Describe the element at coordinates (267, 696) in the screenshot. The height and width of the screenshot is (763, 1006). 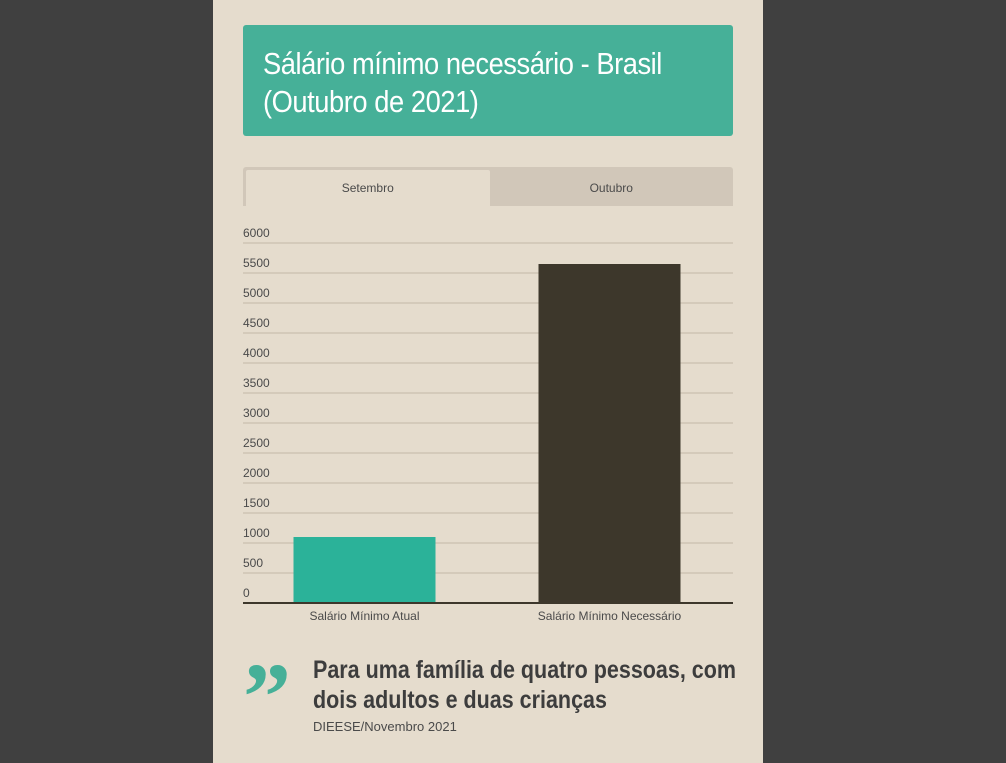
I see `quote-mark-icon: ”` at that location.